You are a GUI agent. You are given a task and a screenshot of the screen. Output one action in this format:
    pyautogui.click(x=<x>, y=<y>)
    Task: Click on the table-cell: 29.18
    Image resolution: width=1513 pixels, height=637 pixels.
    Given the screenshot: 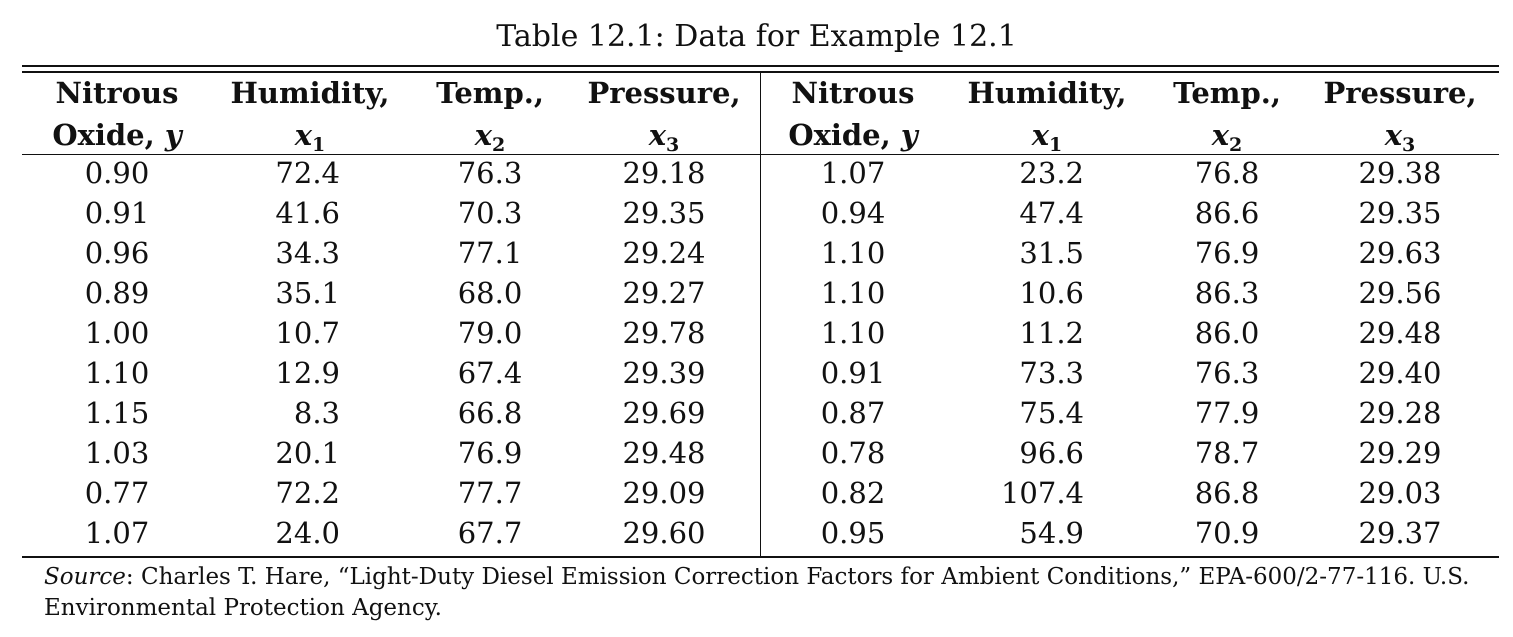 What is the action you would take?
    pyautogui.click(x=664, y=173)
    